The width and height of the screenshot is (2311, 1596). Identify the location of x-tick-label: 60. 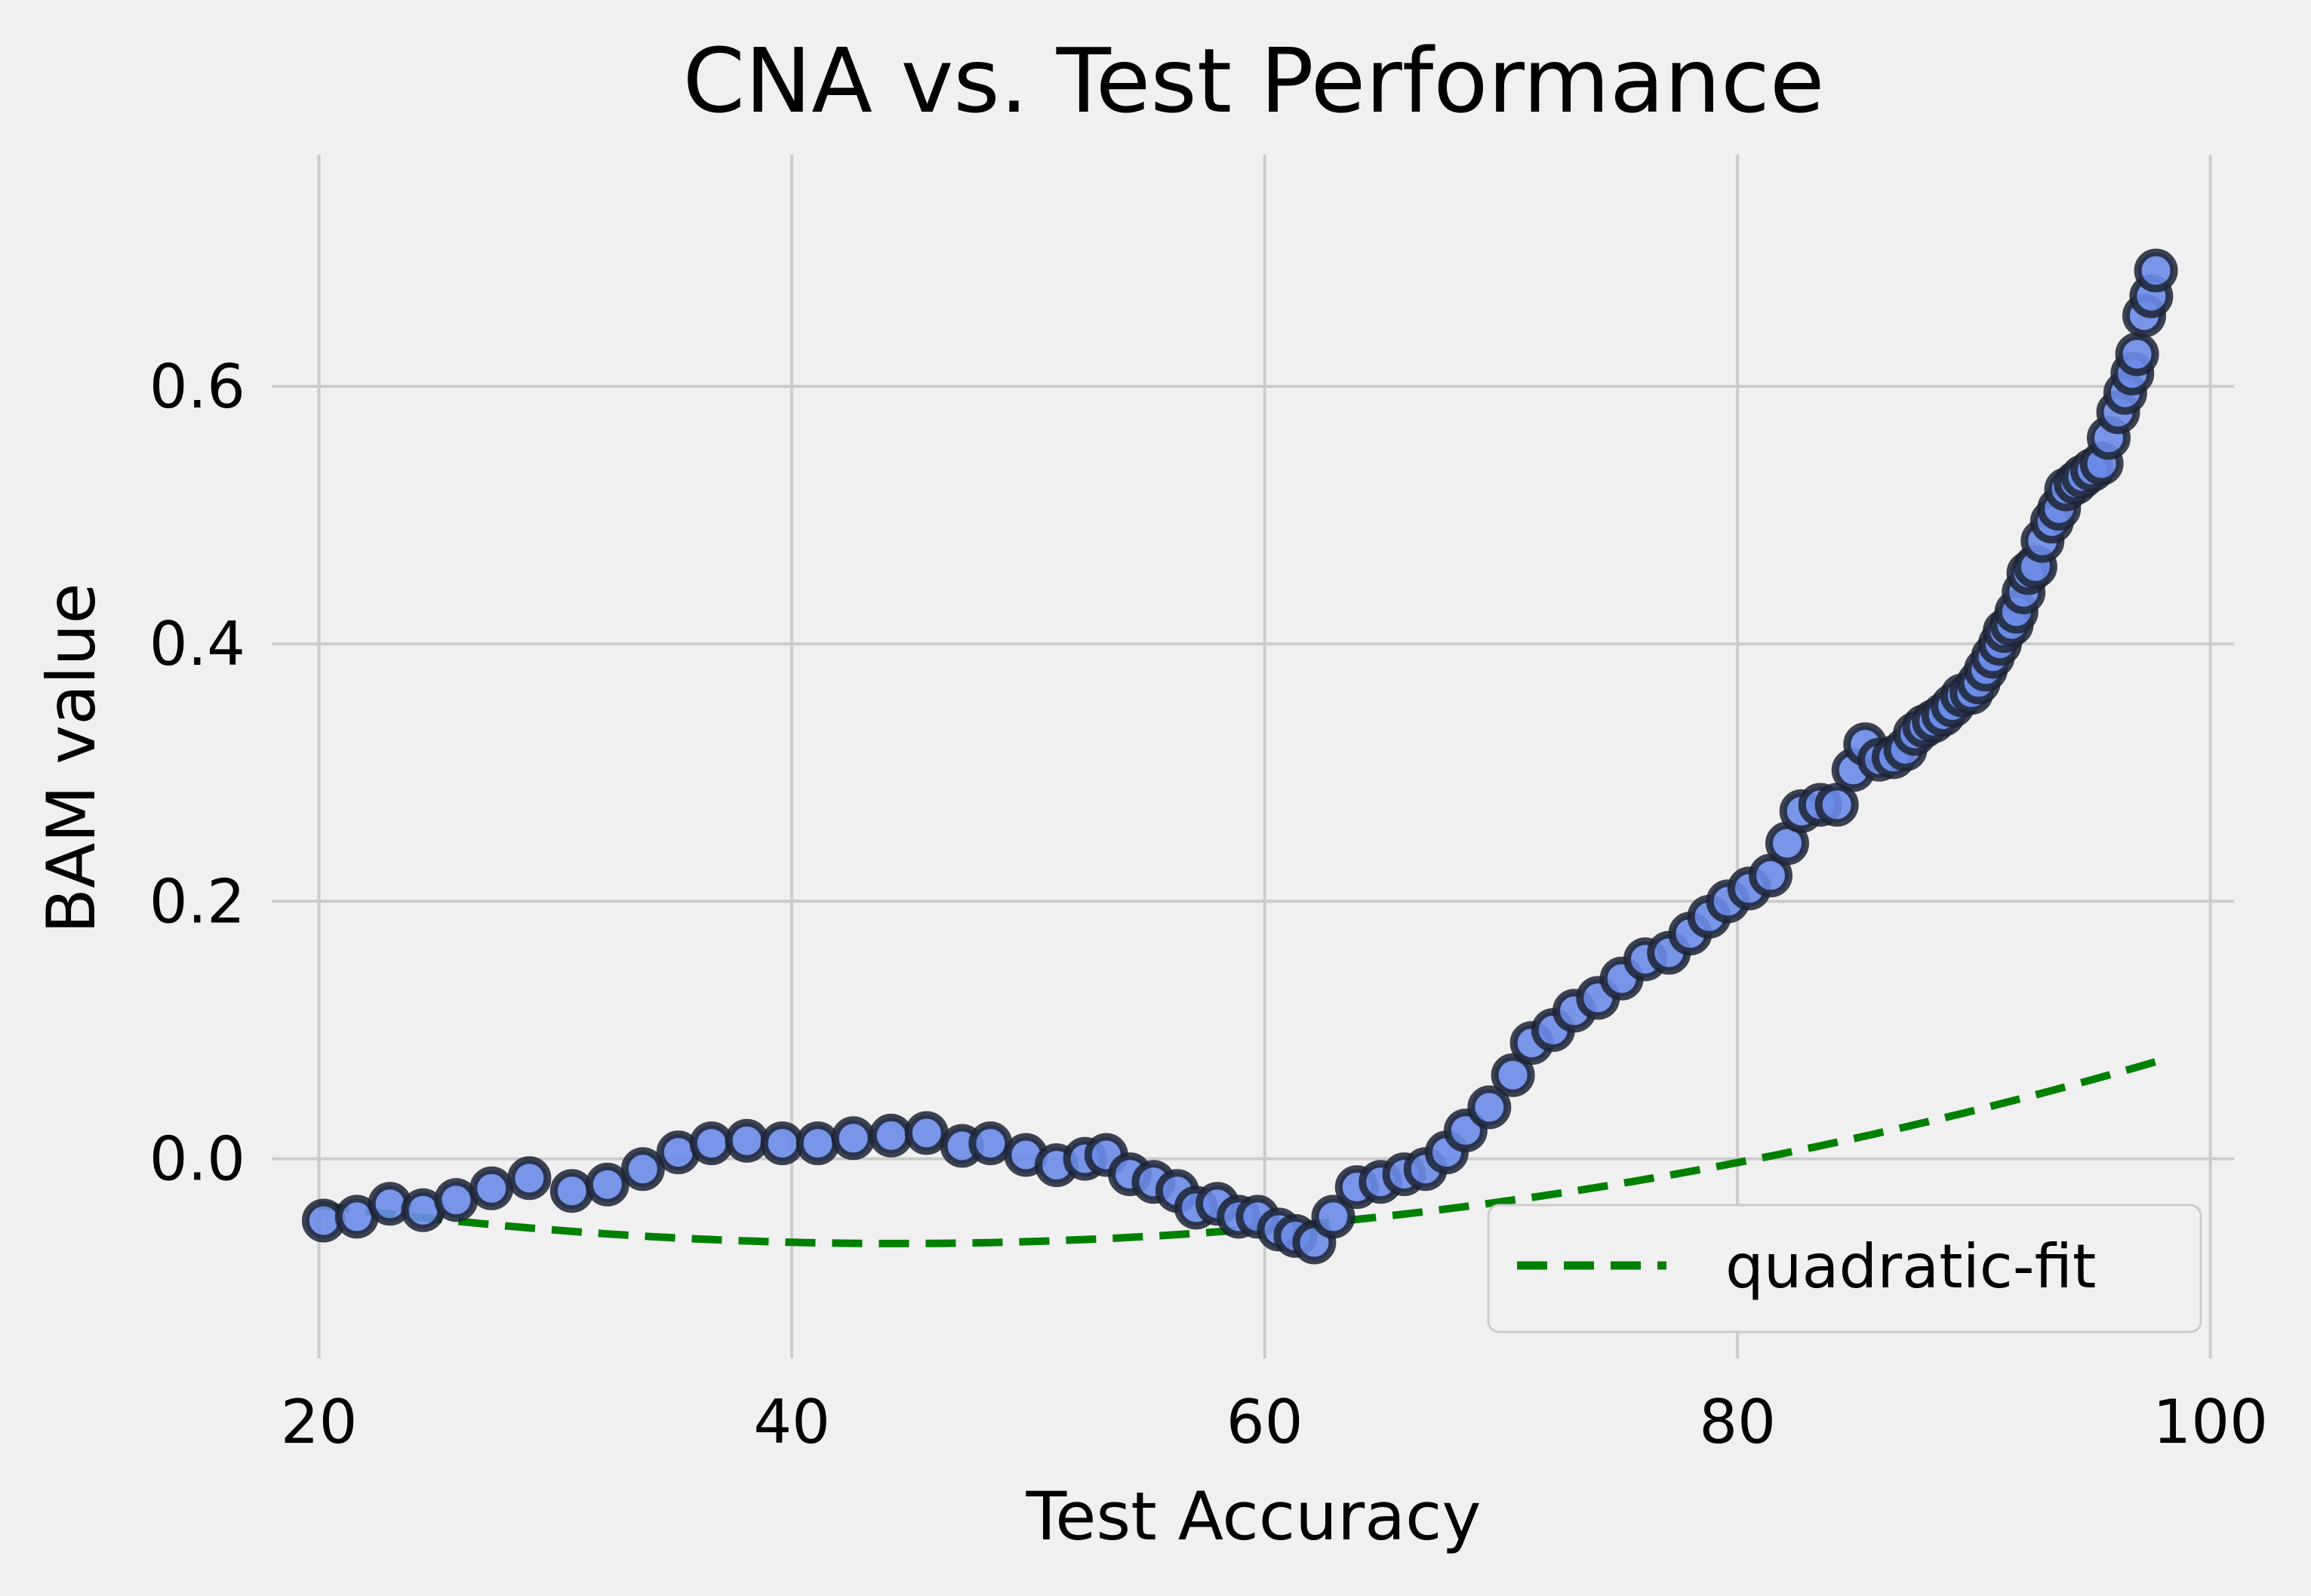
(1264, 1422).